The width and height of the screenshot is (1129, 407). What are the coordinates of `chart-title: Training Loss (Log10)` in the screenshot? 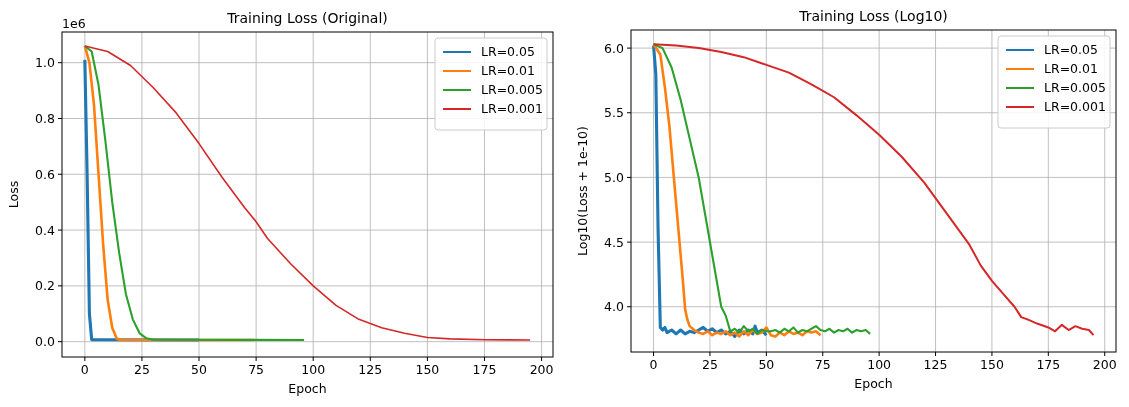 It's located at (873, 16).